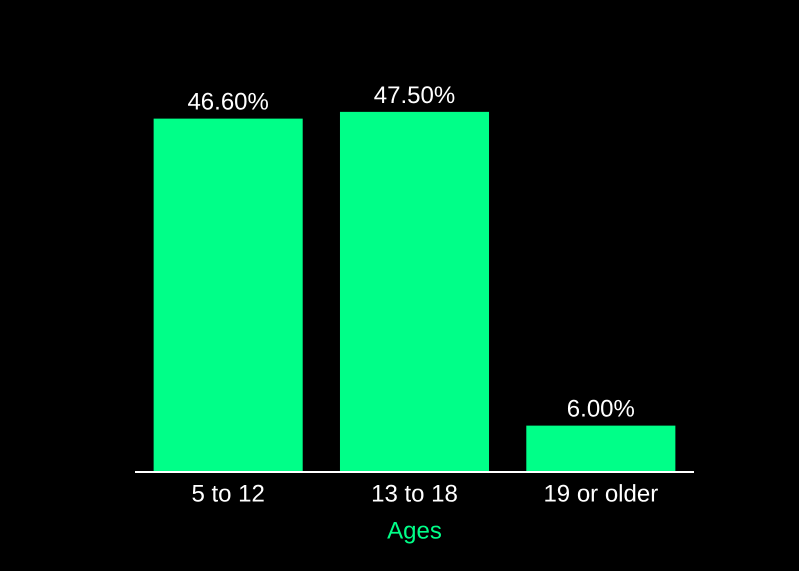 This screenshot has width=799, height=571. Describe the element at coordinates (414, 530) in the screenshot. I see `x-axis-title: Ages` at that location.